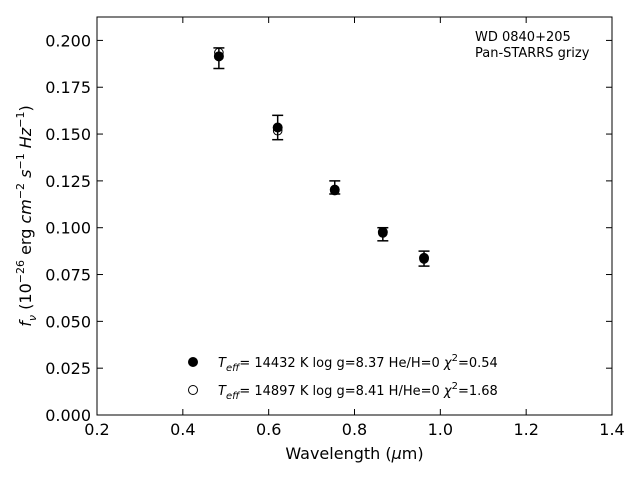  What do you see at coordinates (68, 87) in the screenshot?
I see `y-tick-label: 0.175` at bounding box center [68, 87].